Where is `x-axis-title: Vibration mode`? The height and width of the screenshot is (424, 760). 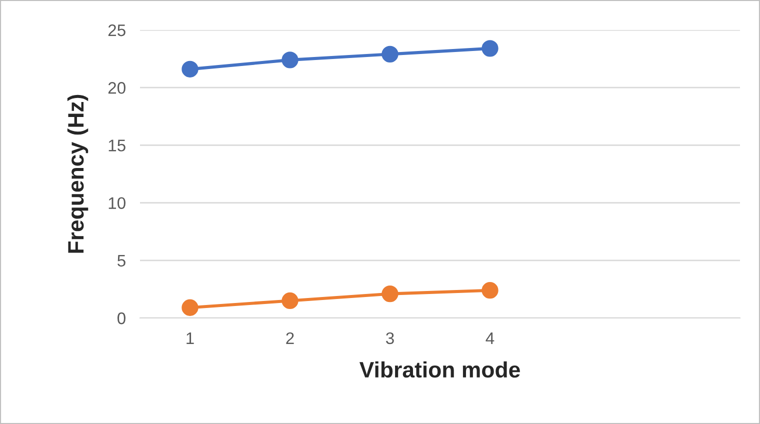 x-axis-title: Vibration mode is located at coordinates (439, 369).